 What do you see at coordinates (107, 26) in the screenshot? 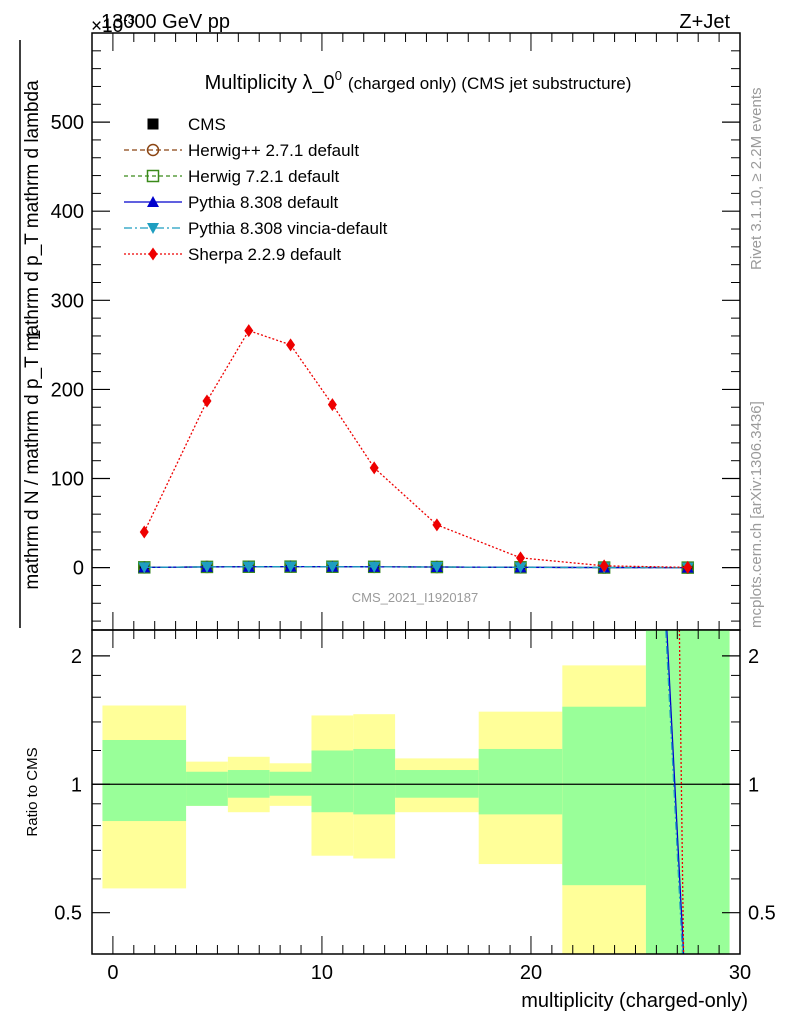
I see `multiplier-base: ×10` at bounding box center [107, 26].